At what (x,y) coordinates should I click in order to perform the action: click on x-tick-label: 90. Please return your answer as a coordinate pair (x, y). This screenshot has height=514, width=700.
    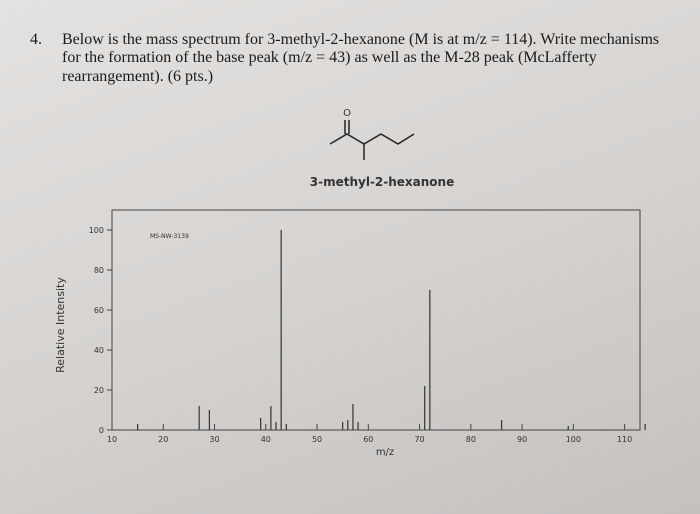
    Looking at the image, I should click on (522, 439).